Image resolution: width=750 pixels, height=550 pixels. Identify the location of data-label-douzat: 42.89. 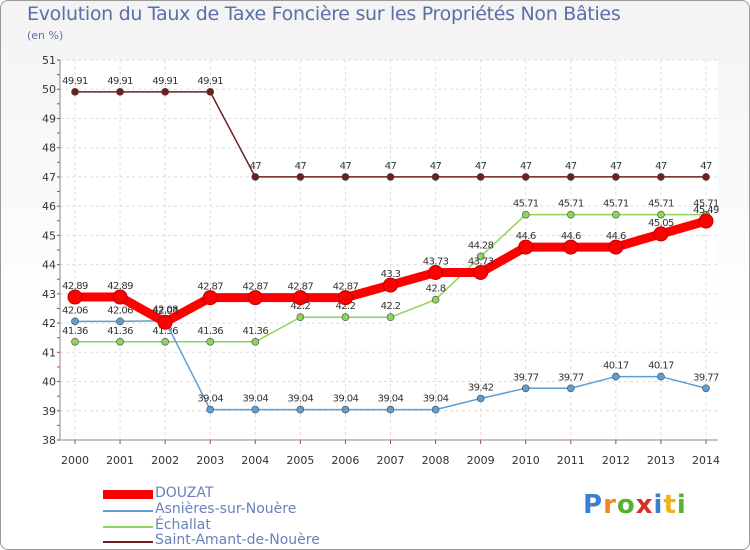
(75, 286).